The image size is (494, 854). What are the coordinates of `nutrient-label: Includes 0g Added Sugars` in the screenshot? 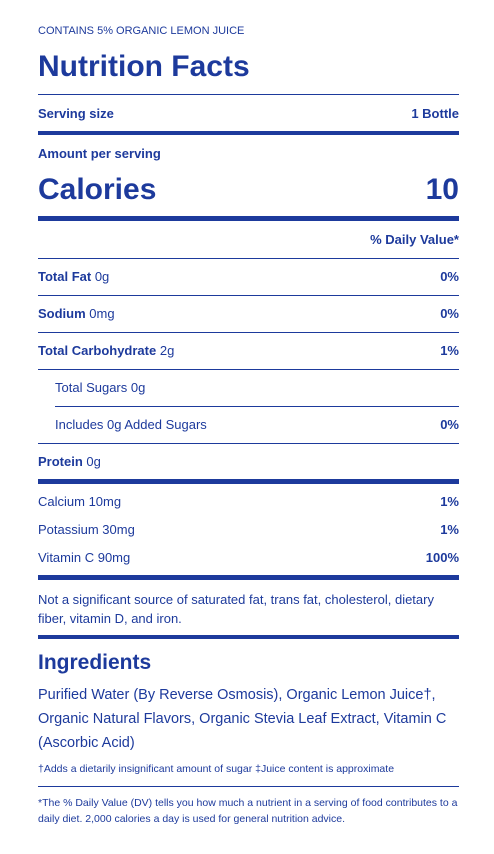 It's located at (131, 424).